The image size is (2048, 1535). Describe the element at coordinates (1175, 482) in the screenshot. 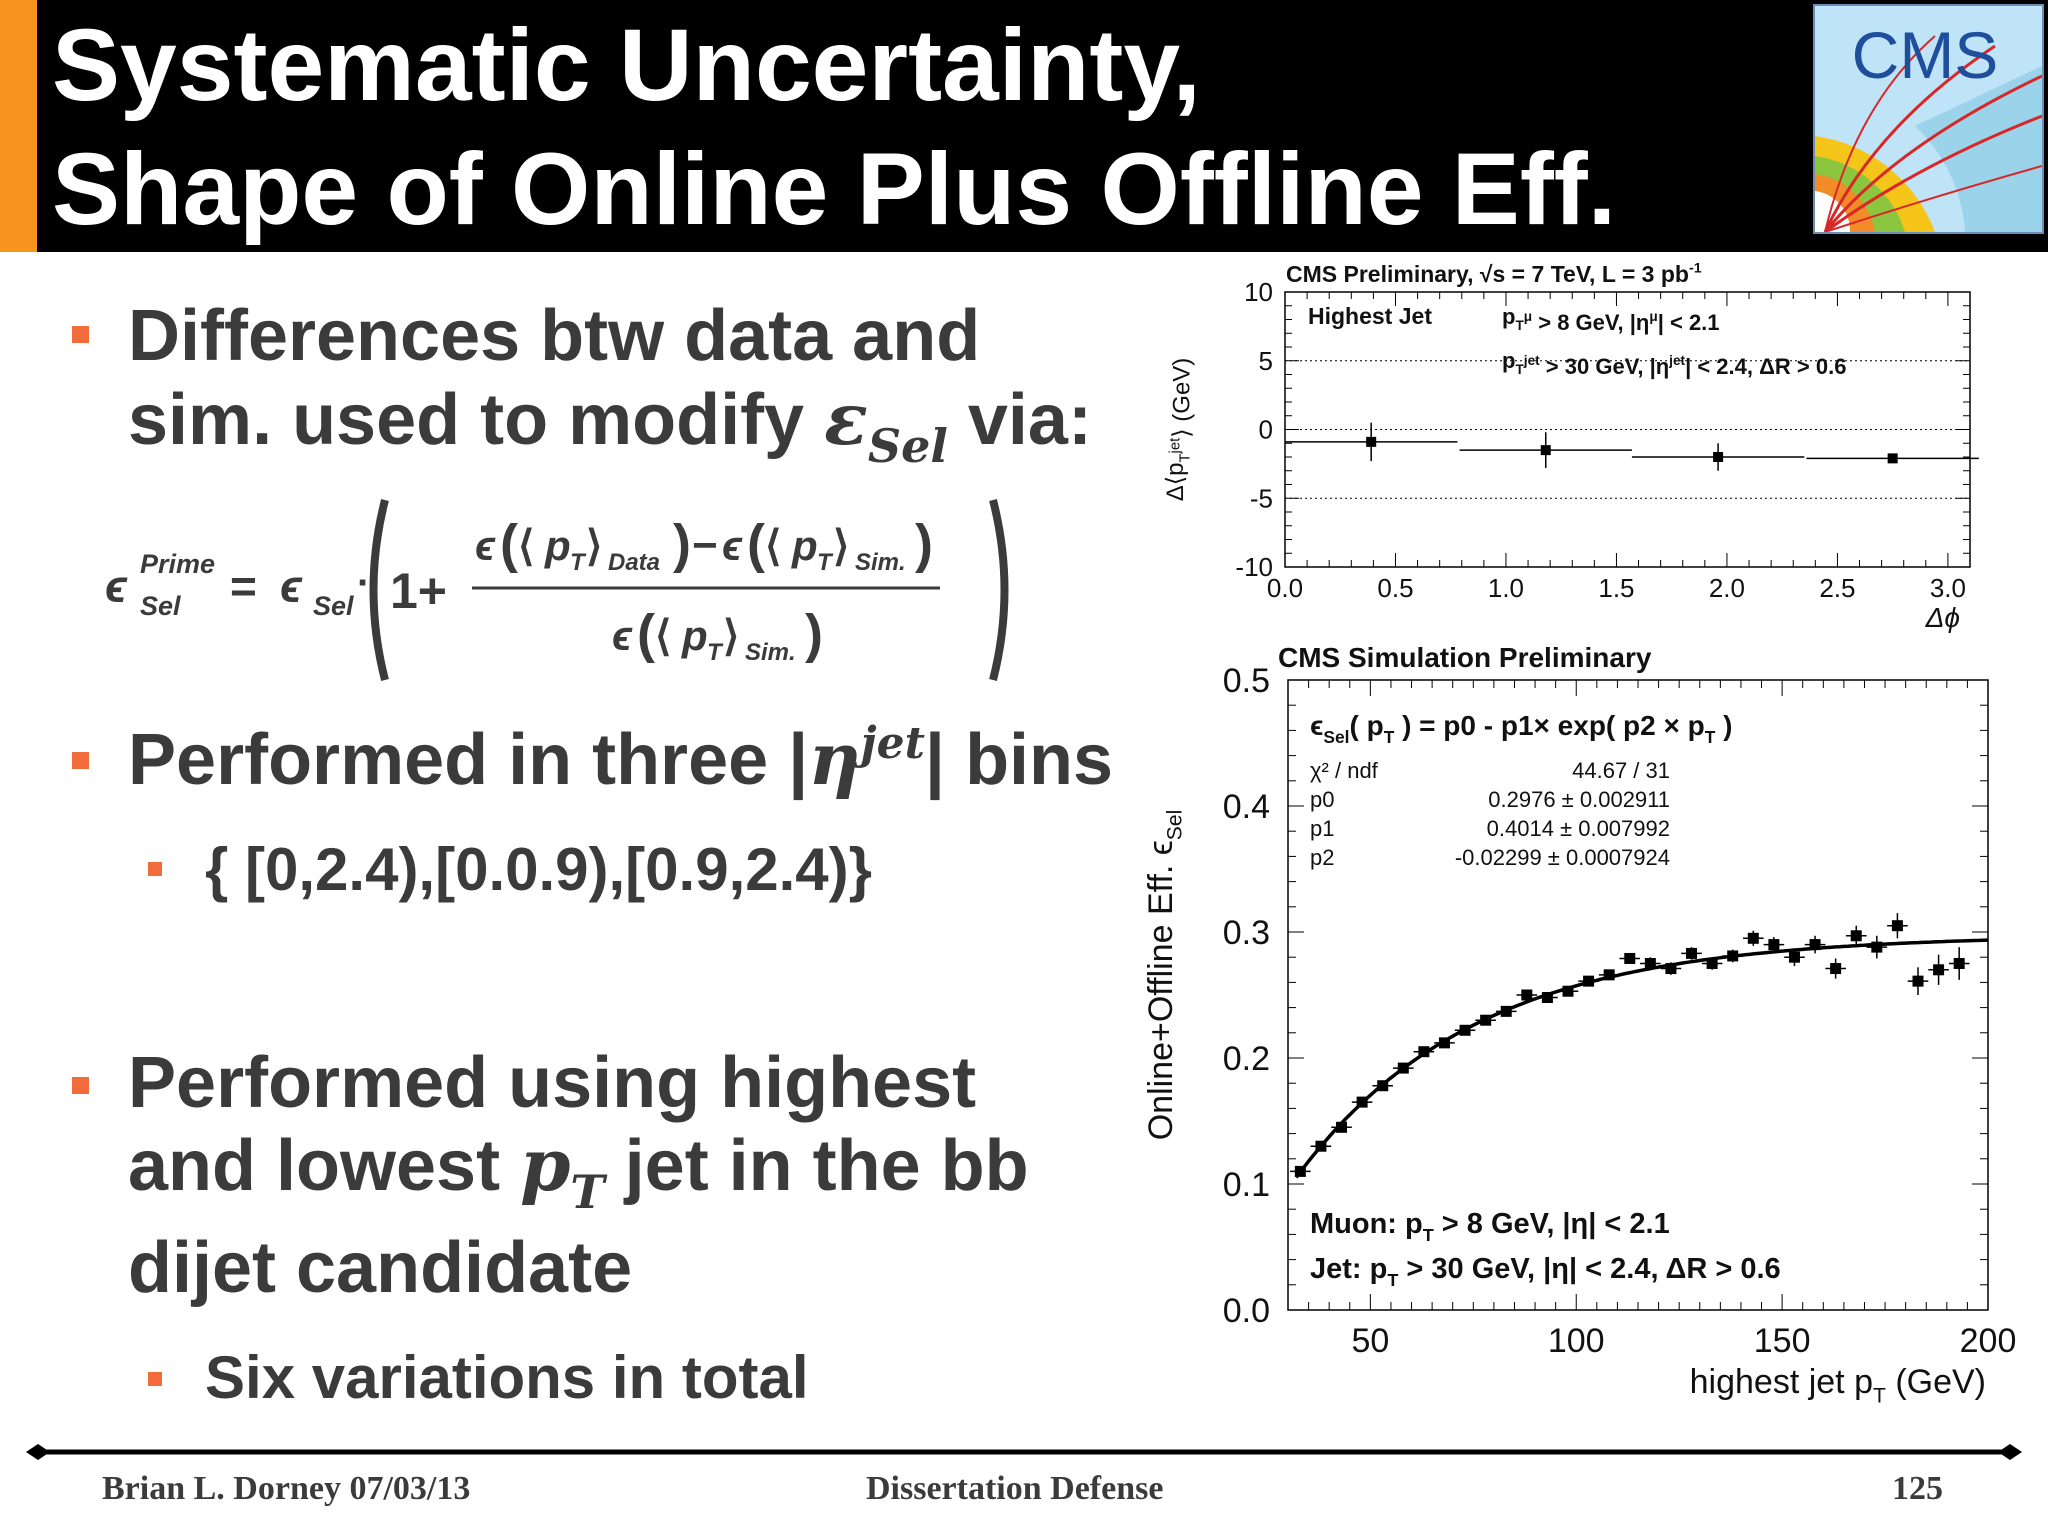

I see `top-y-axis-label-part-0: Δ⟨p` at that location.